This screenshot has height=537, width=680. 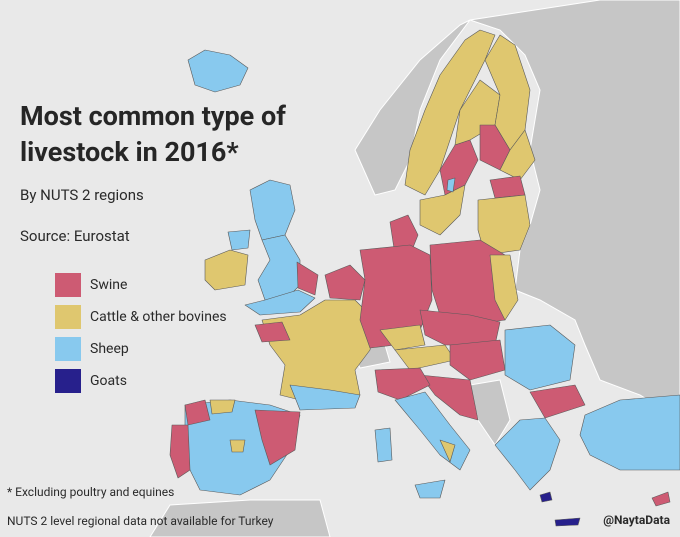 I want to click on cyprus, so click(x=661, y=499).